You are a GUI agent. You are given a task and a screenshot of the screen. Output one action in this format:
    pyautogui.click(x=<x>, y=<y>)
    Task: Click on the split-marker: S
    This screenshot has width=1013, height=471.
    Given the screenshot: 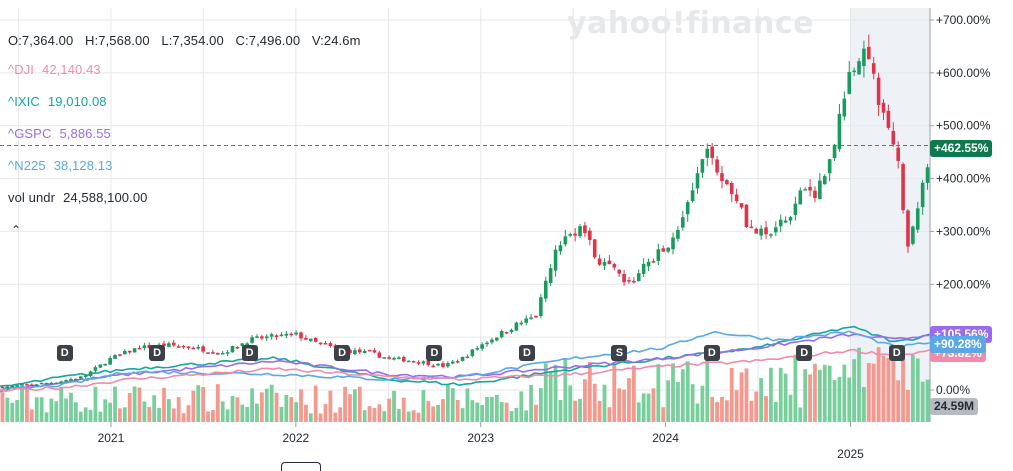 What is the action you would take?
    pyautogui.click(x=619, y=353)
    